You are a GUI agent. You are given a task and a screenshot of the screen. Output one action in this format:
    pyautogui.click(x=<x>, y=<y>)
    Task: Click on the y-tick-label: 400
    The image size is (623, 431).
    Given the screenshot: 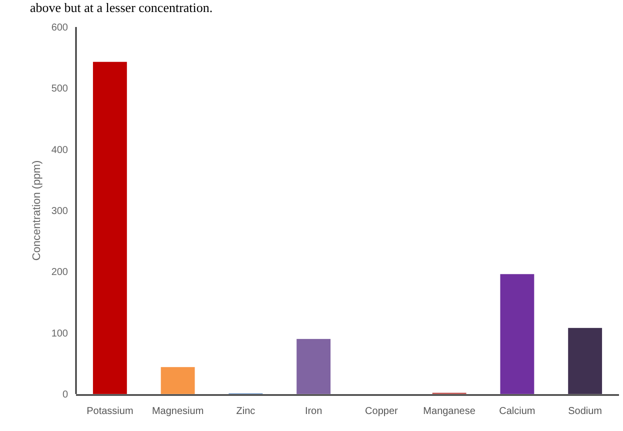 What is the action you would take?
    pyautogui.click(x=59, y=150)
    